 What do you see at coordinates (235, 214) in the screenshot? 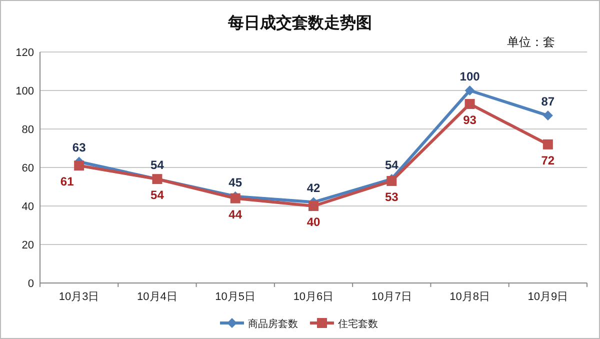
I see `data-label: 44` at bounding box center [235, 214].